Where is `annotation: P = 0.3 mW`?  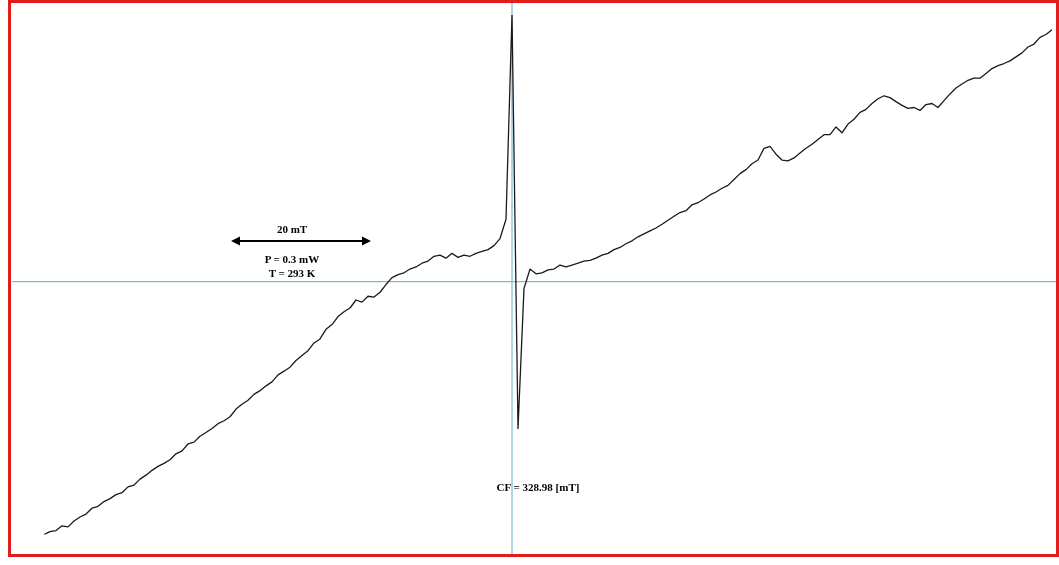 annotation: P = 0.3 mW is located at coordinates (292, 259).